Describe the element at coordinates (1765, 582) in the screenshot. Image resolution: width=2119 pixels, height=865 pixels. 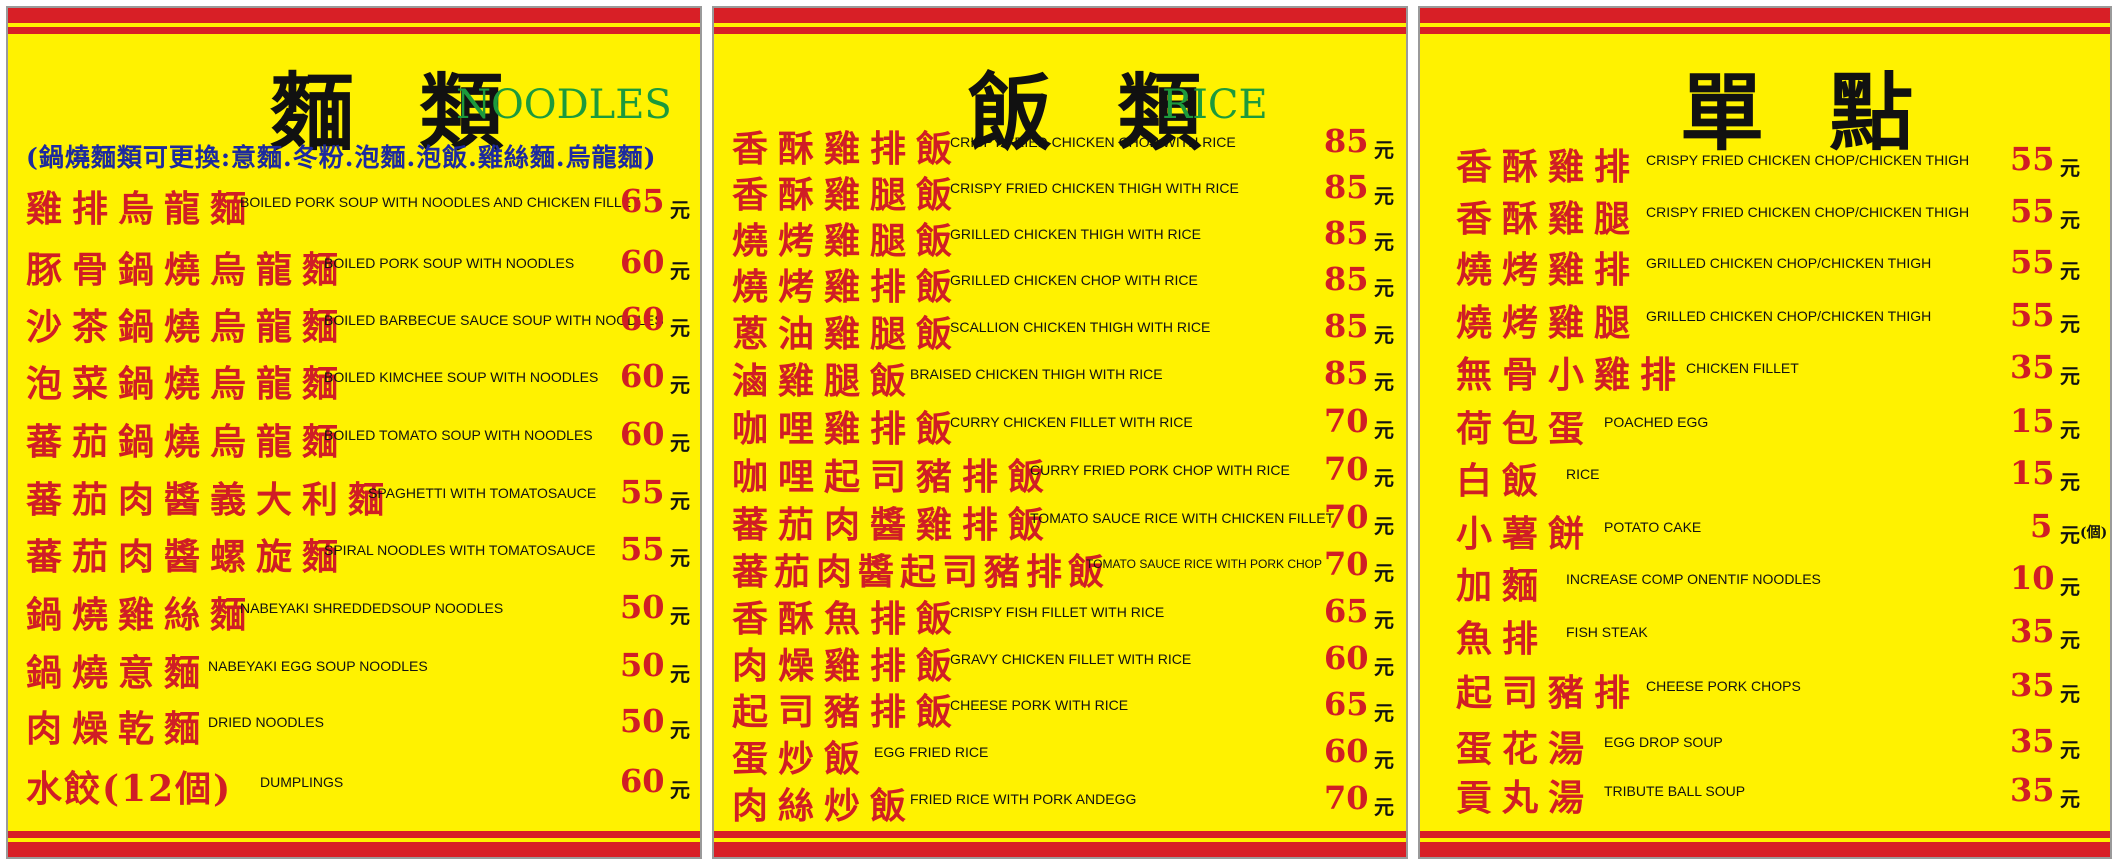
I see `menu-item: 加麵 INCREASE COMP ONENTIF NOODLES 10 元` at that location.